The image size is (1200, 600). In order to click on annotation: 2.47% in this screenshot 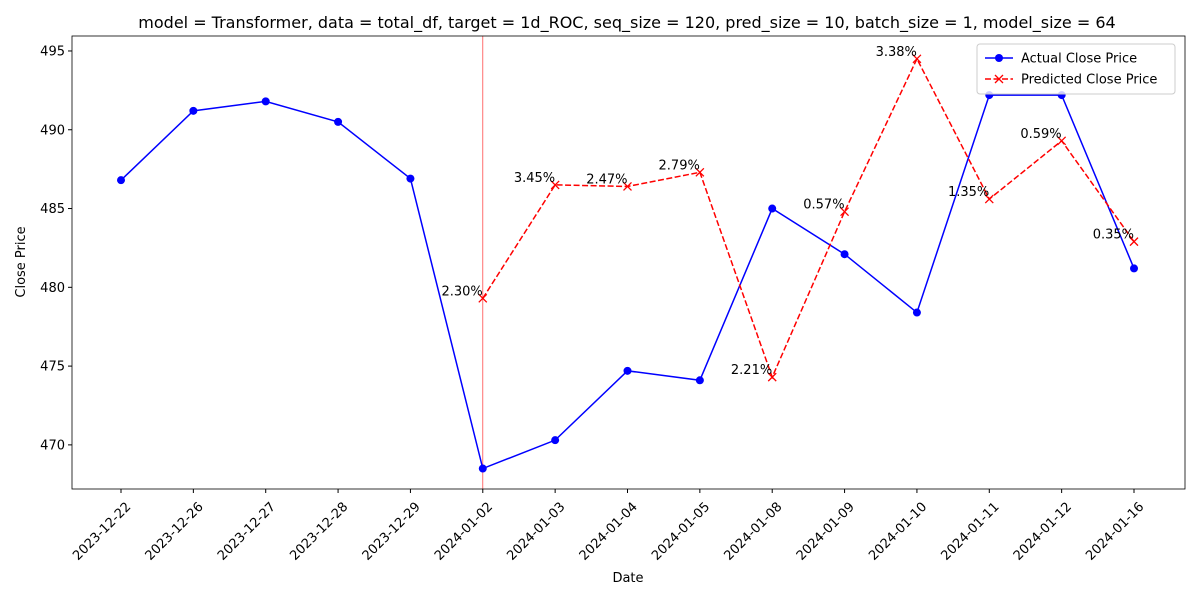, I will do `click(606, 179)`.